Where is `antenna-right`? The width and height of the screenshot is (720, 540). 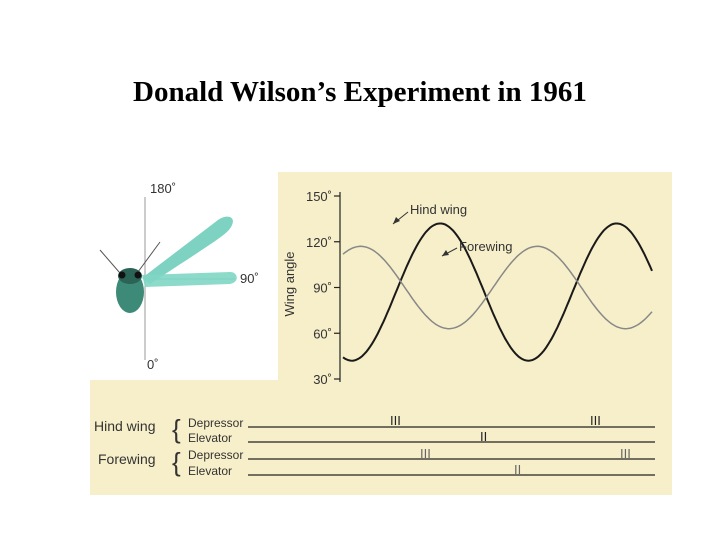
antenna-right is located at coordinates (147, 259).